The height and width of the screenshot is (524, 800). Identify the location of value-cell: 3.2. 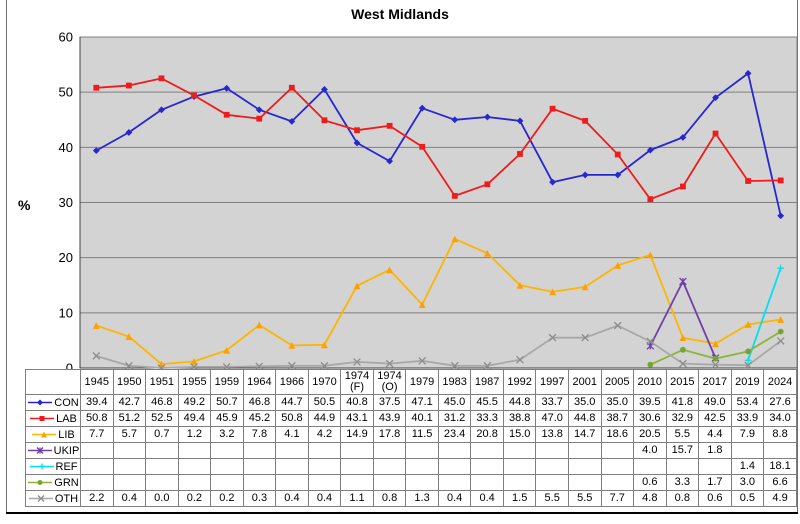
(227, 434).